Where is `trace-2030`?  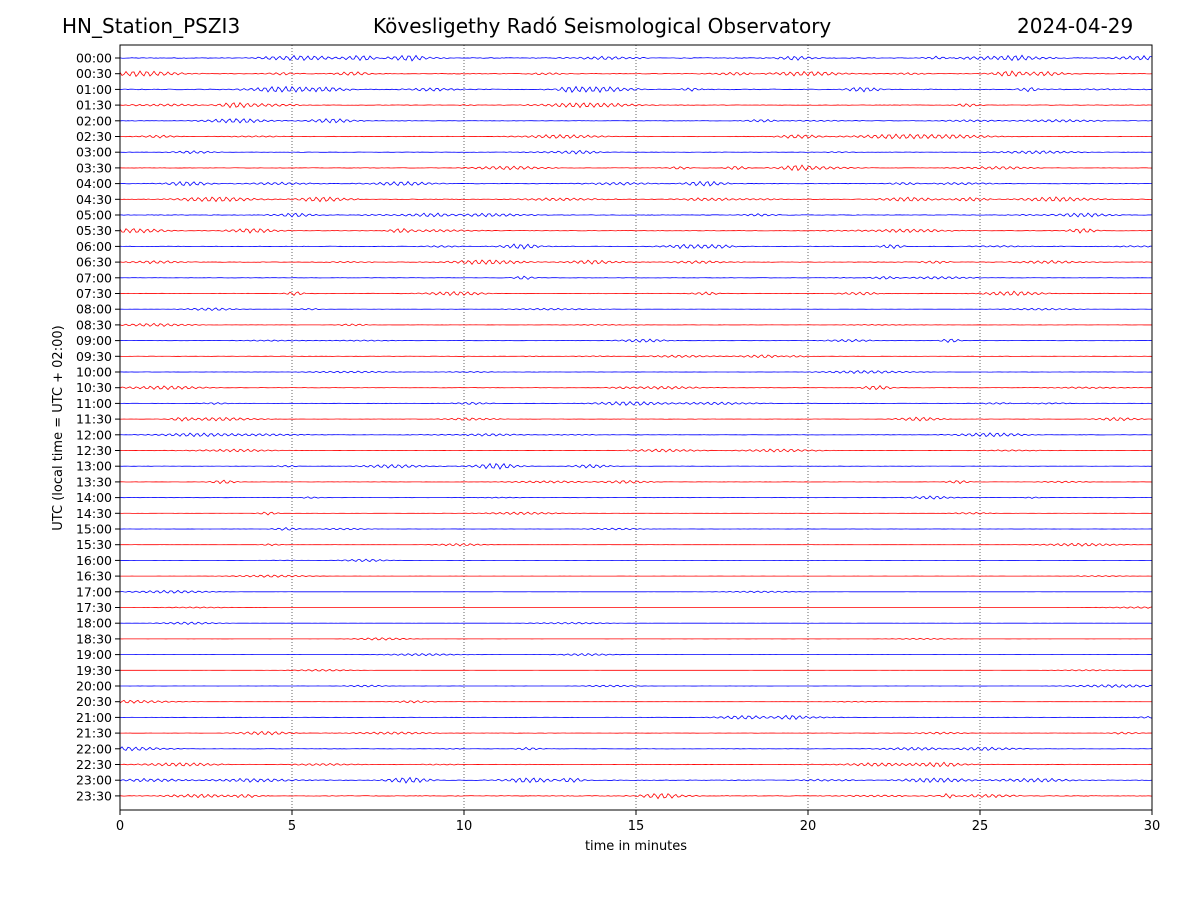
trace-2030 is located at coordinates (636, 701).